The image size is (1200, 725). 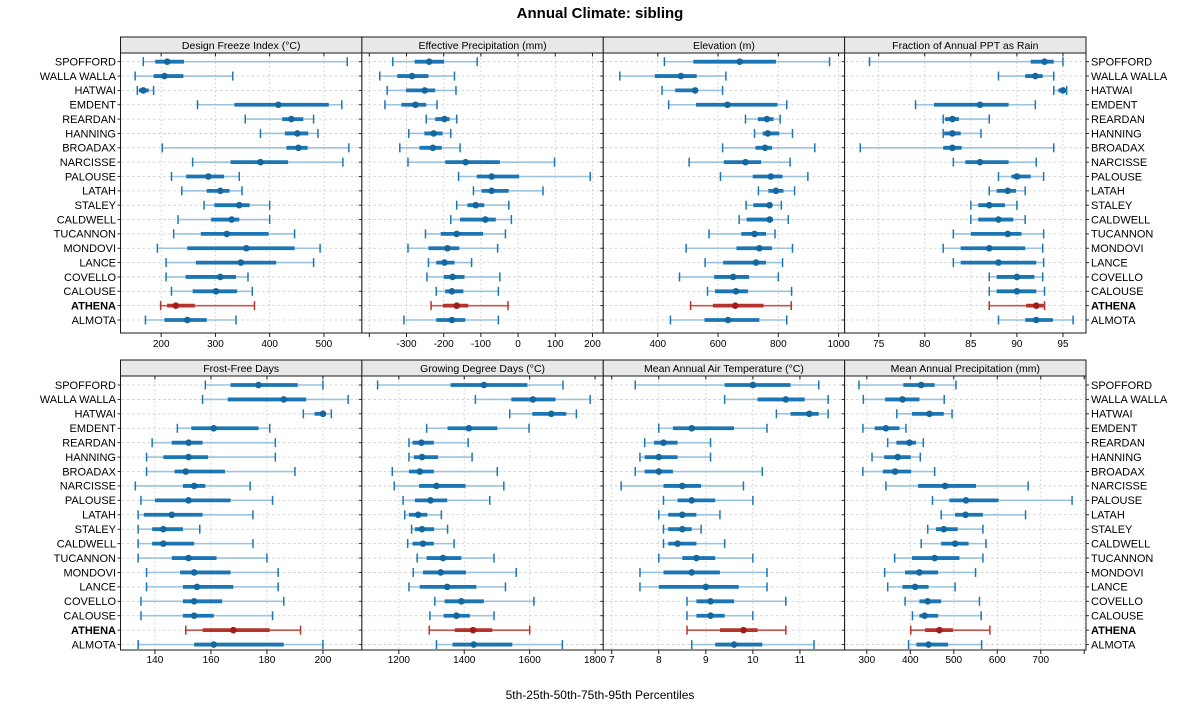 I want to click on panel: 400 600 800 1000 Elevation (m), so click(x=725, y=193).